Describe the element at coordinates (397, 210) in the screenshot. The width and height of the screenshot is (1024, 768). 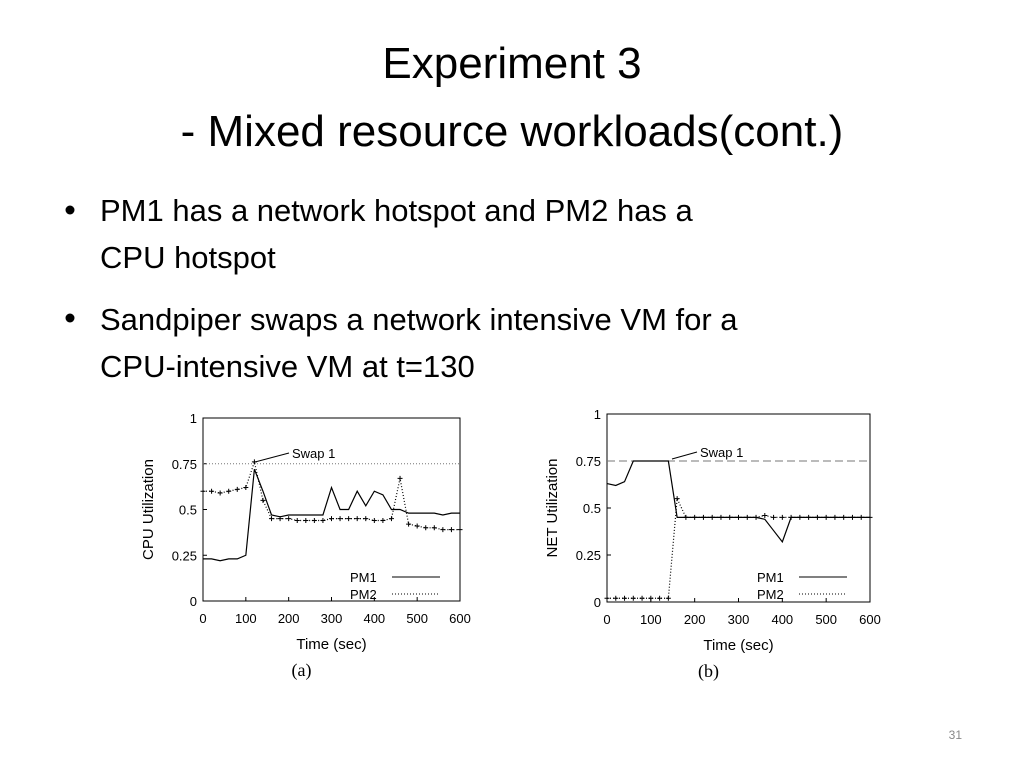
I see `bullet-text: PM1 has a network hotspot and PM2 has a` at that location.